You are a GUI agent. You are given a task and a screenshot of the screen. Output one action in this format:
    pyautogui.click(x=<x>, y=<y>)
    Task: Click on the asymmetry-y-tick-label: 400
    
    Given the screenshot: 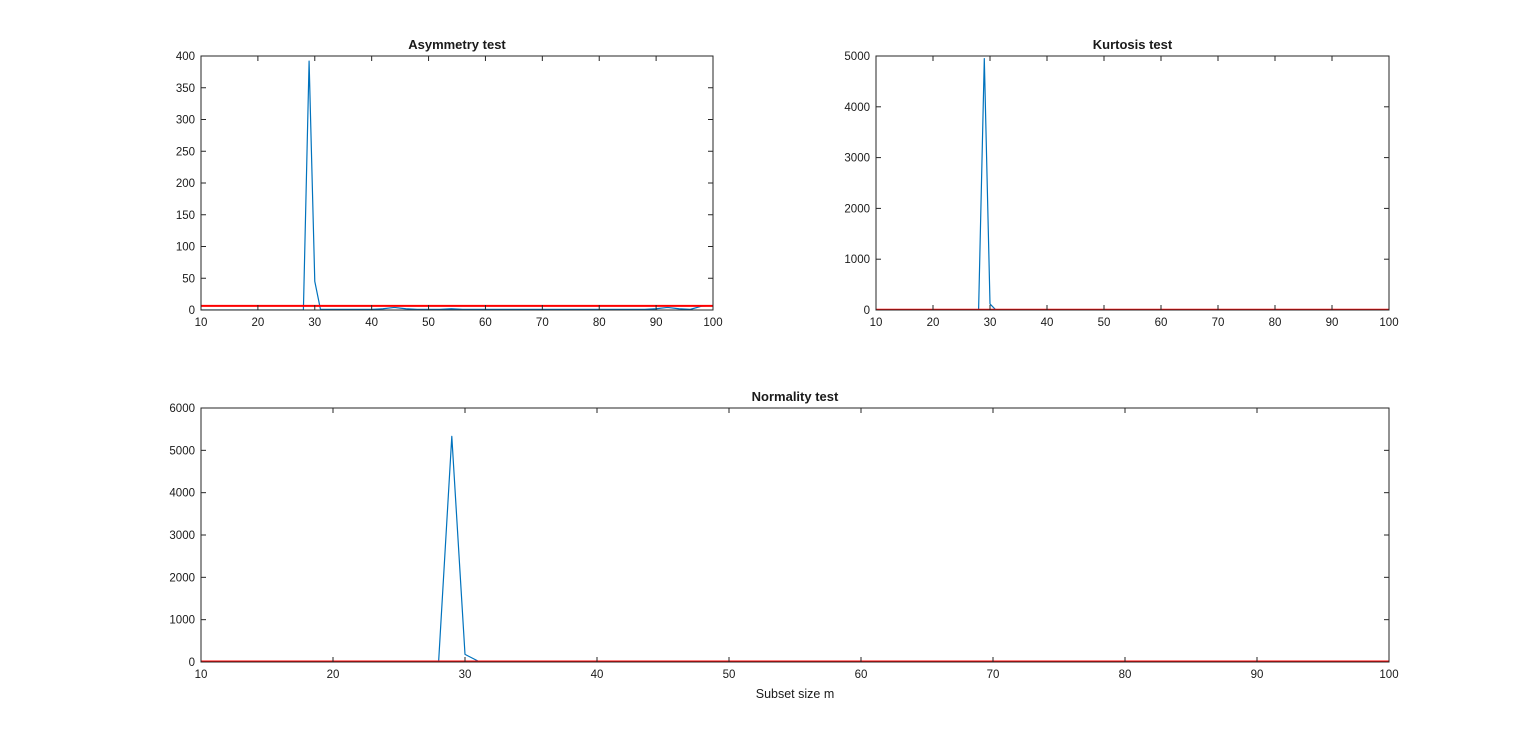 What is the action you would take?
    pyautogui.click(x=185, y=57)
    